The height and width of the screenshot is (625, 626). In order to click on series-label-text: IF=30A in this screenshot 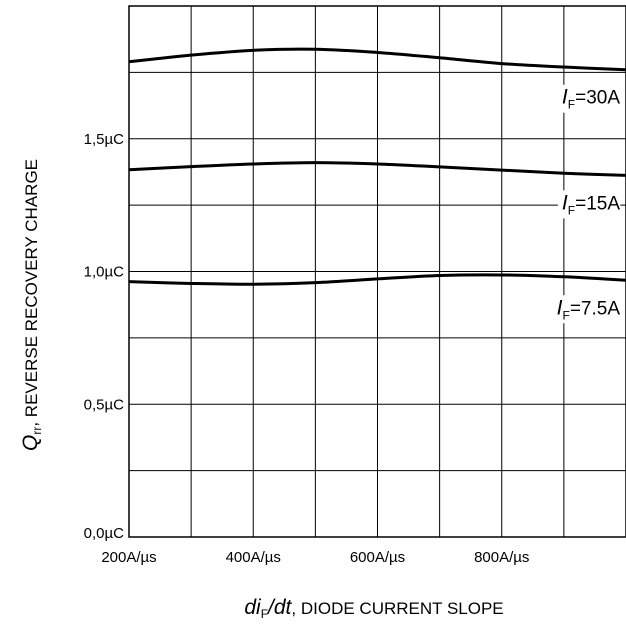, I will do `click(591, 99)`.